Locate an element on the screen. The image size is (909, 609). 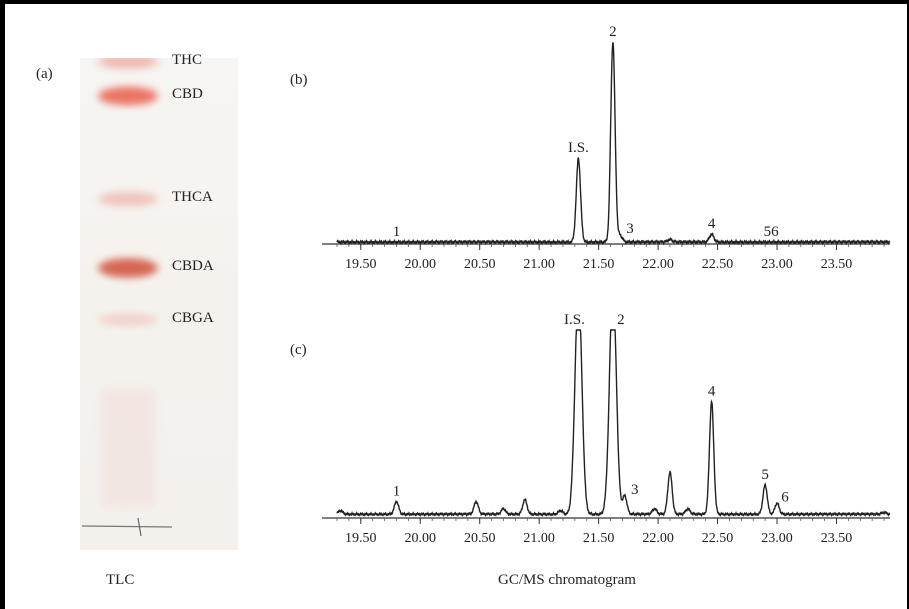
tlc-smear is located at coordinates (128, 448).